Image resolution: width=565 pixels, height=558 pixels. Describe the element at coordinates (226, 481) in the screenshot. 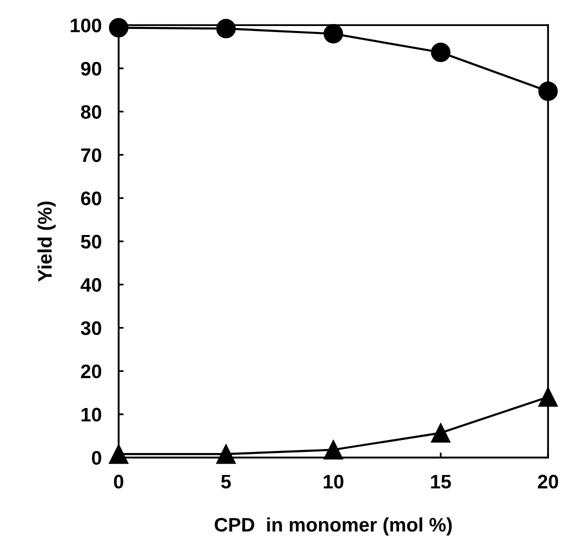

I see `x-tick-label: 5` at that location.